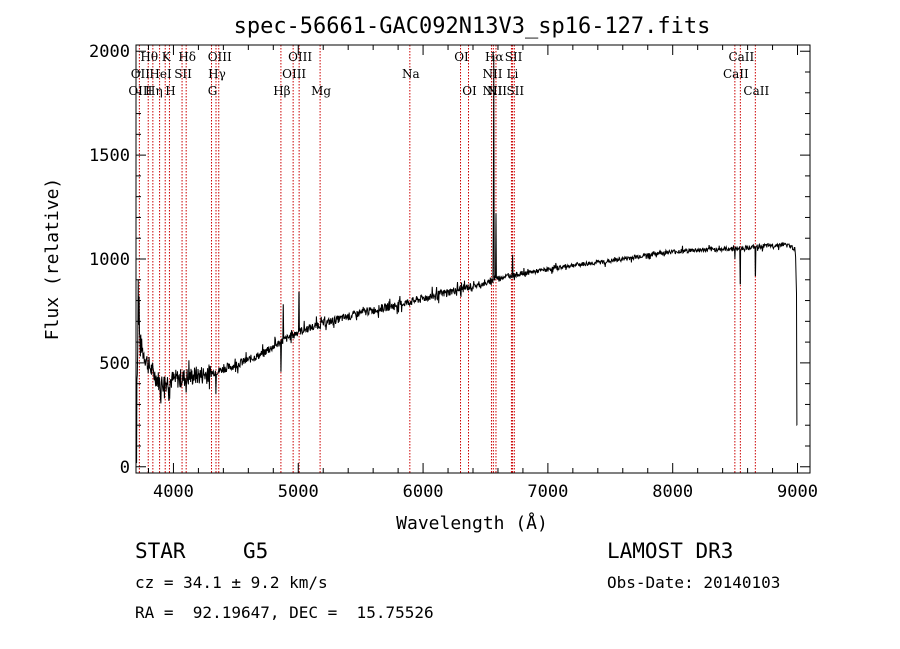 The height and width of the screenshot is (649, 900). What do you see at coordinates (411, 74) in the screenshot?
I see `line-marker-label: Na` at bounding box center [411, 74].